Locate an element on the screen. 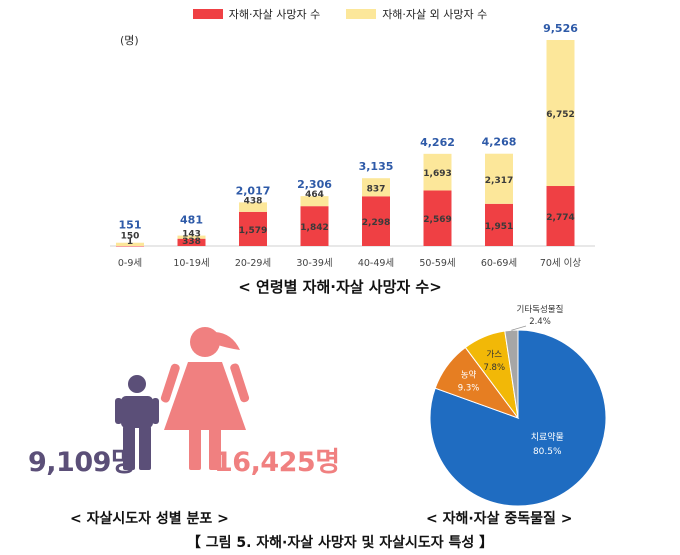  value-label-suicide: 1,579 is located at coordinates (253, 231).